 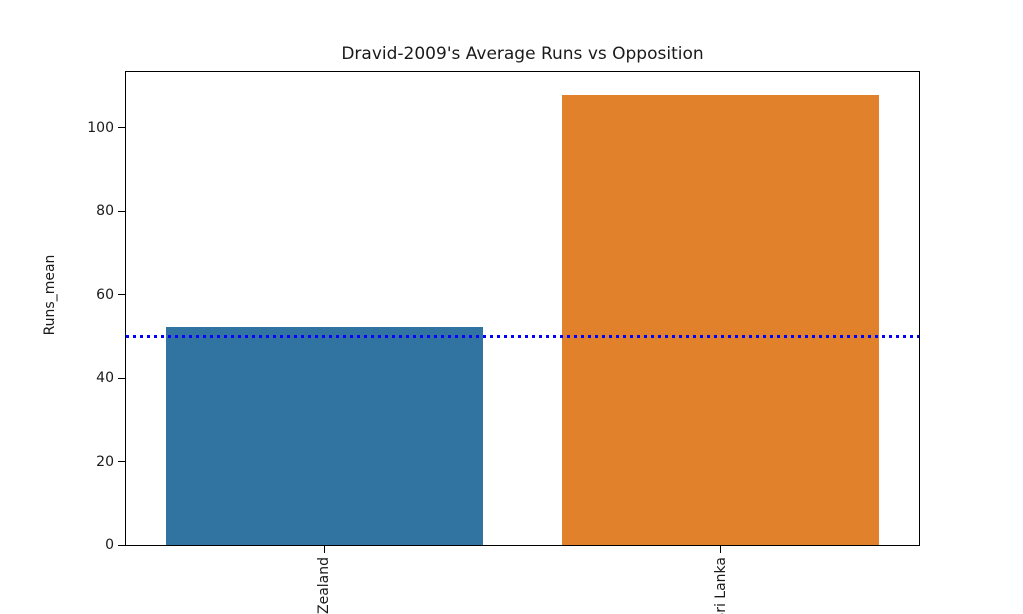 What do you see at coordinates (522, 336) in the screenshot?
I see `reference-line` at bounding box center [522, 336].